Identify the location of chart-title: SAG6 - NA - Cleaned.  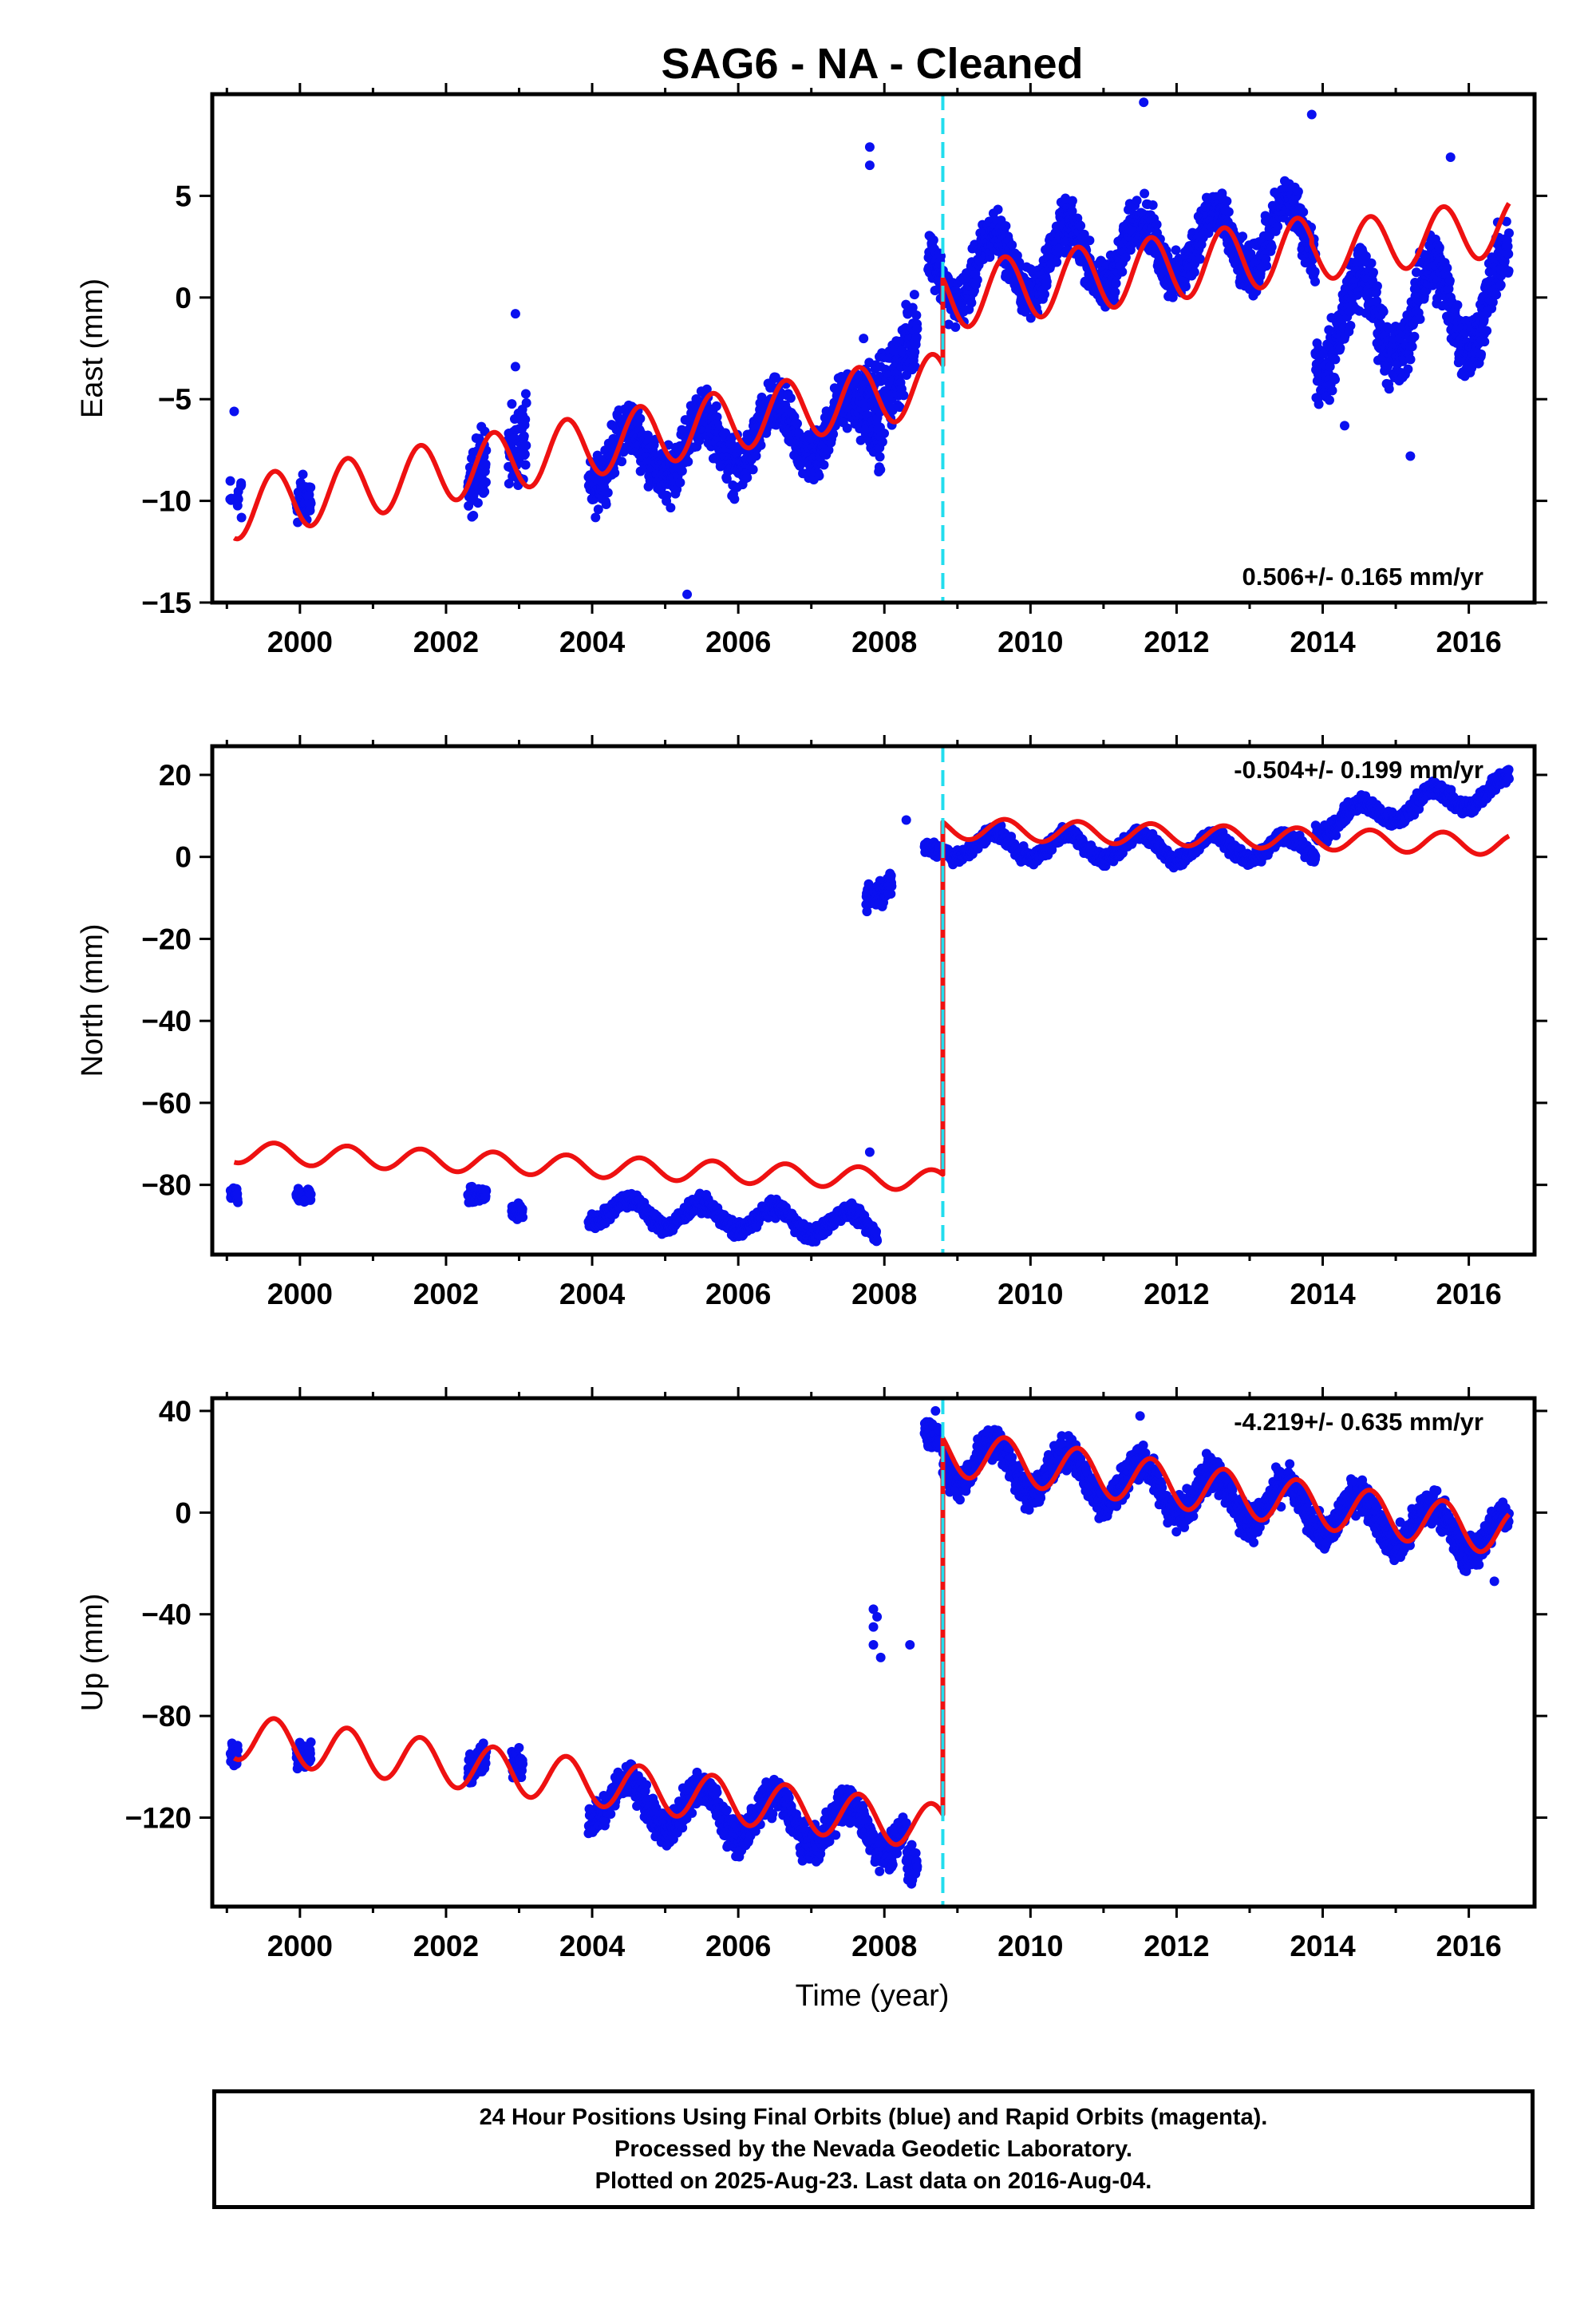
(872, 64).